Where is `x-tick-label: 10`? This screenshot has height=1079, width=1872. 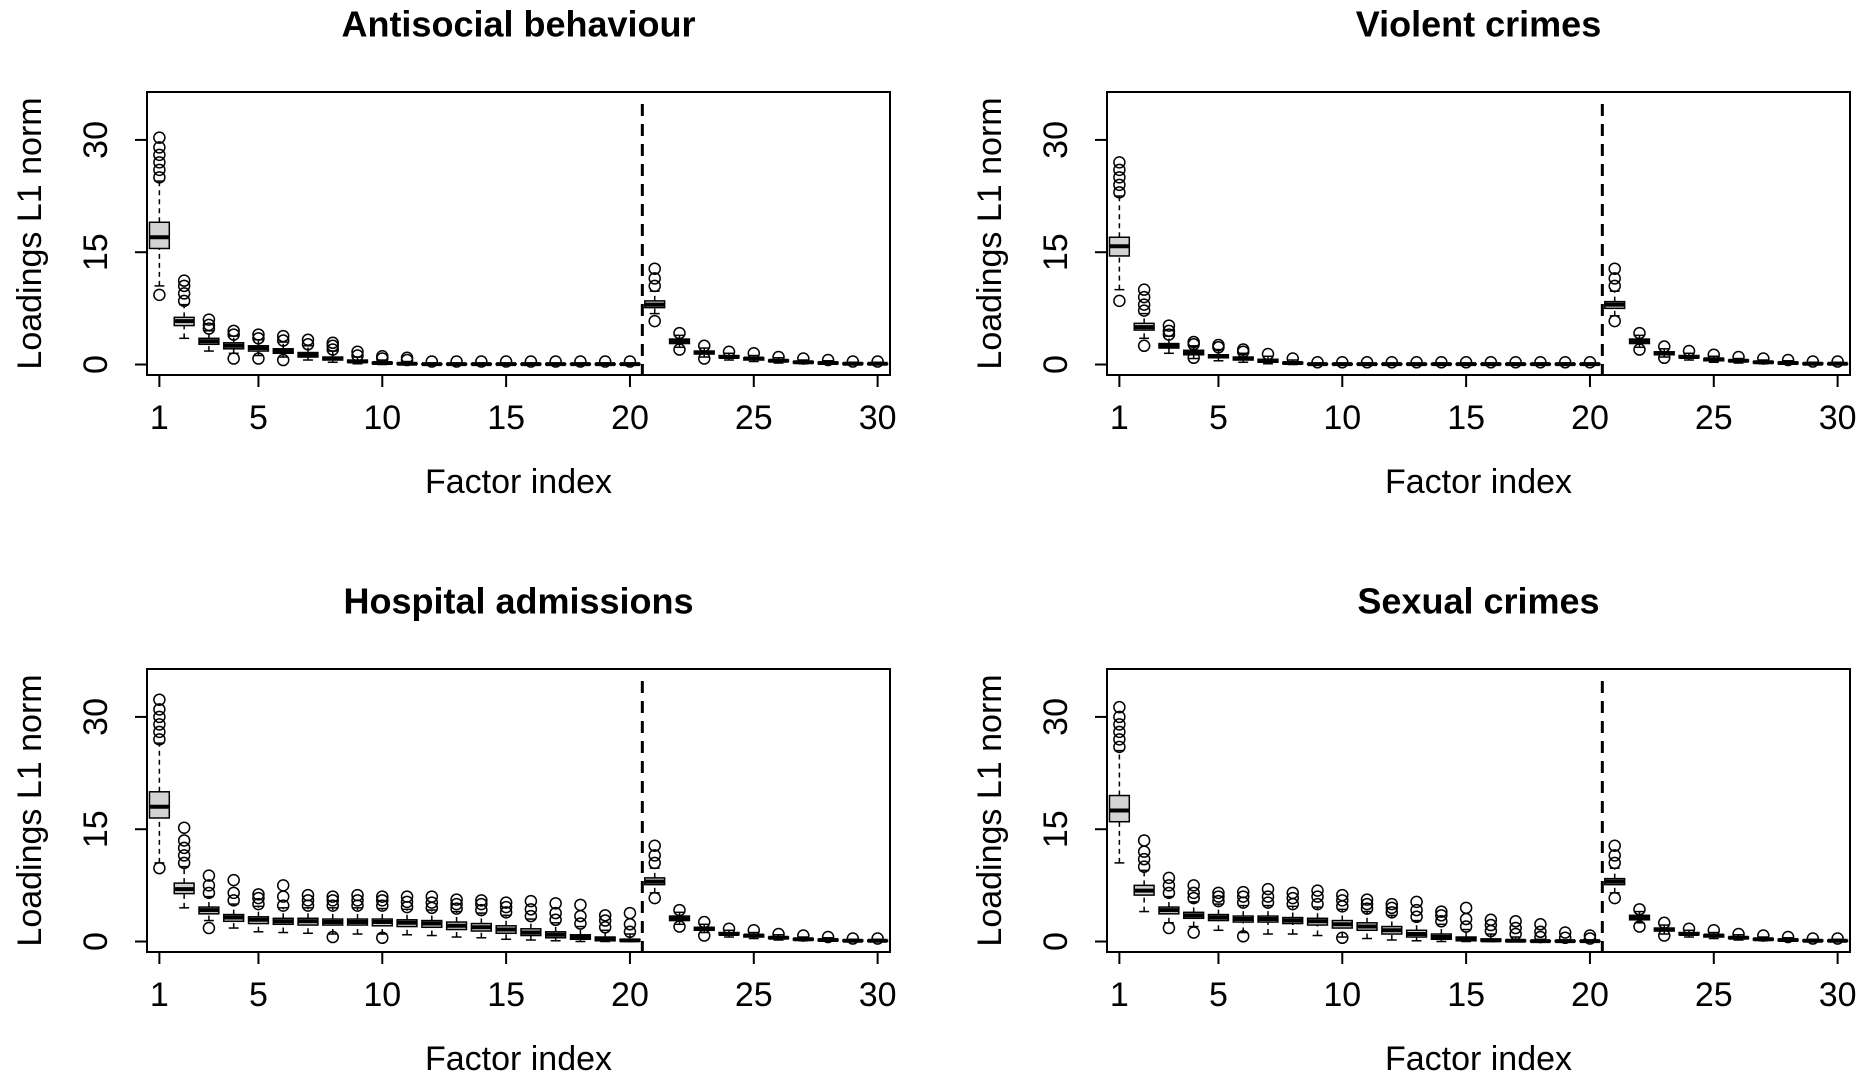 x-tick-label: 10 is located at coordinates (382, 418).